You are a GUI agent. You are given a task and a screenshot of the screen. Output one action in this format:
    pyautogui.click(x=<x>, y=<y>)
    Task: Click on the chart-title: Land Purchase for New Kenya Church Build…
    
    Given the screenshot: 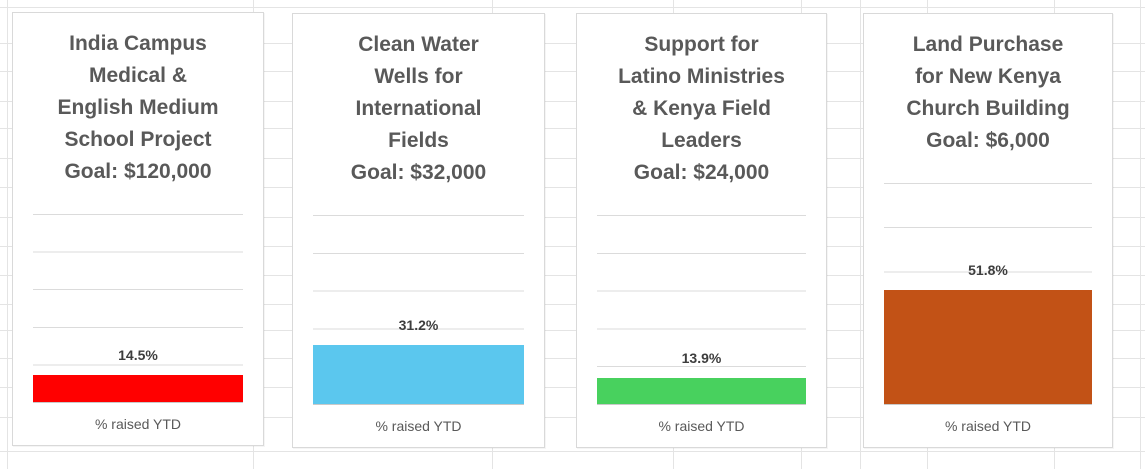 What is the action you would take?
    pyautogui.click(x=988, y=92)
    